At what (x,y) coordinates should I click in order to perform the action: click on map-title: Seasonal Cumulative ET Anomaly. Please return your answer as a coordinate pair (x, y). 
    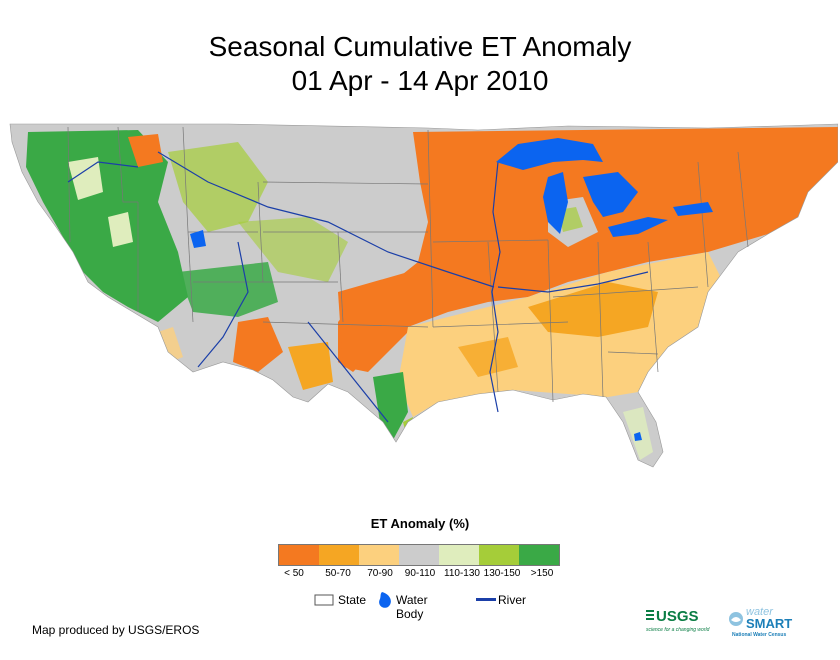
    Looking at the image, I should click on (420, 46).